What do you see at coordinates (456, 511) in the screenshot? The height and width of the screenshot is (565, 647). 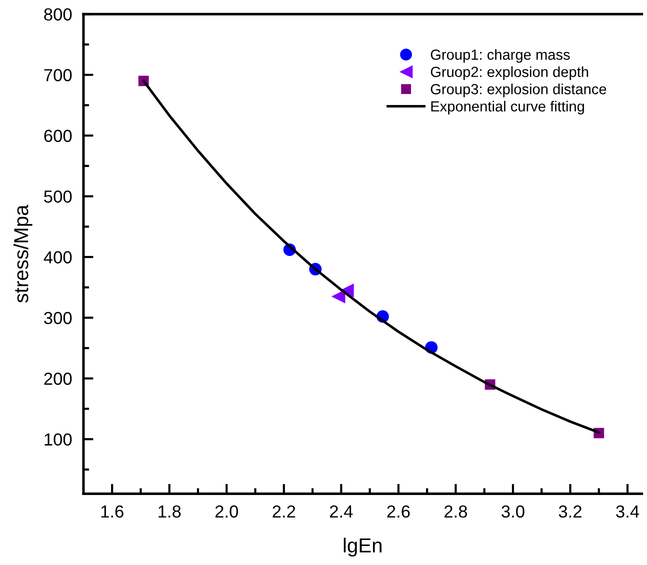 I see `x-tick-label: 2.8` at bounding box center [456, 511].